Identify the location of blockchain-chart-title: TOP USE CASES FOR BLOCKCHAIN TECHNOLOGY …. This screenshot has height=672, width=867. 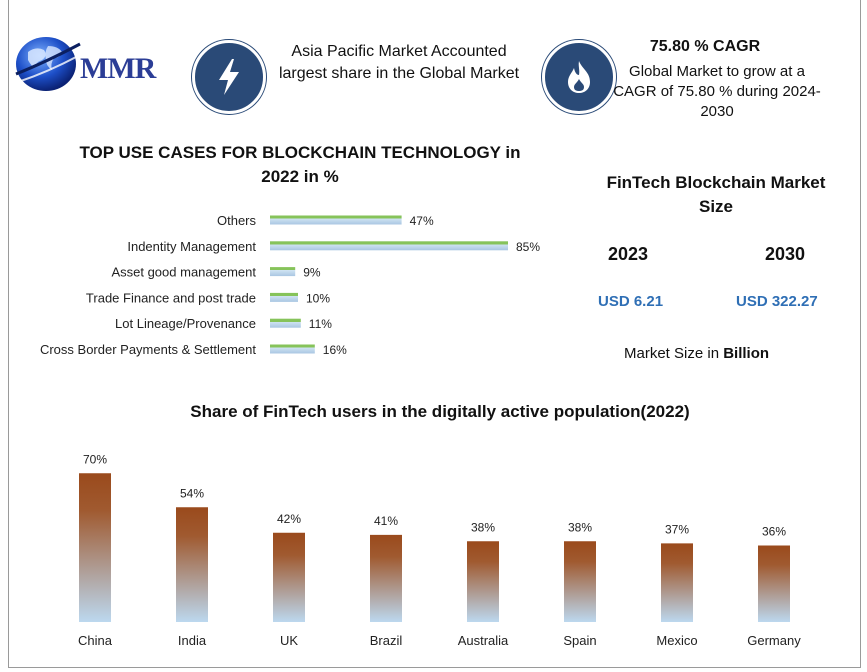
(300, 164).